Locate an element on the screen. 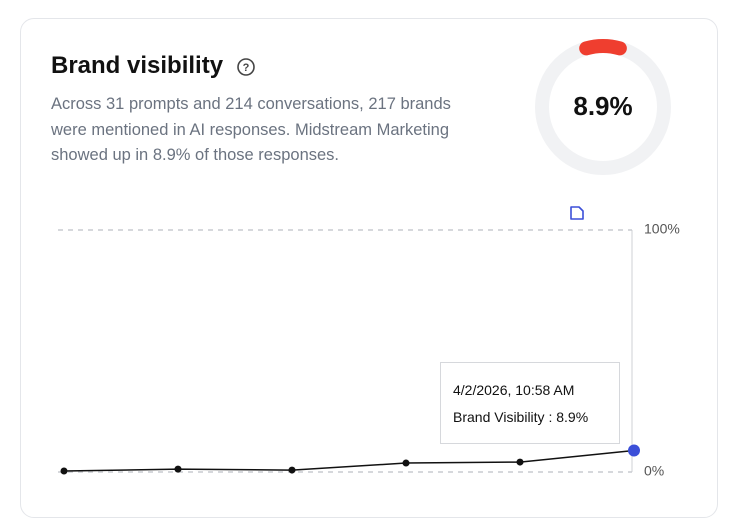 This screenshot has width=738, height=518. help-icon: ? is located at coordinates (246, 67).